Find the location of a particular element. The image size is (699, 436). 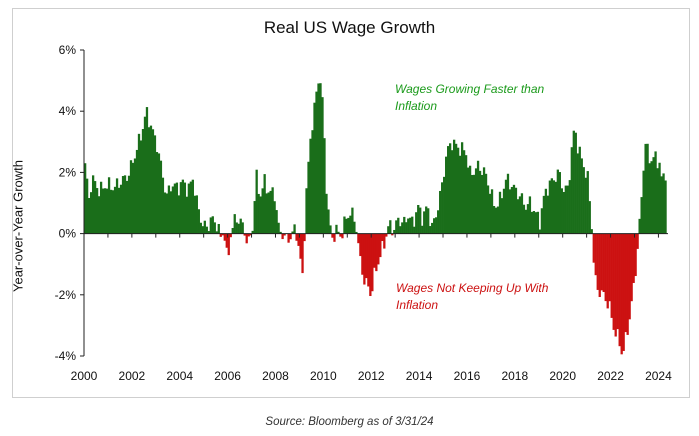

x-tick-label: 2000 is located at coordinates (84, 376).